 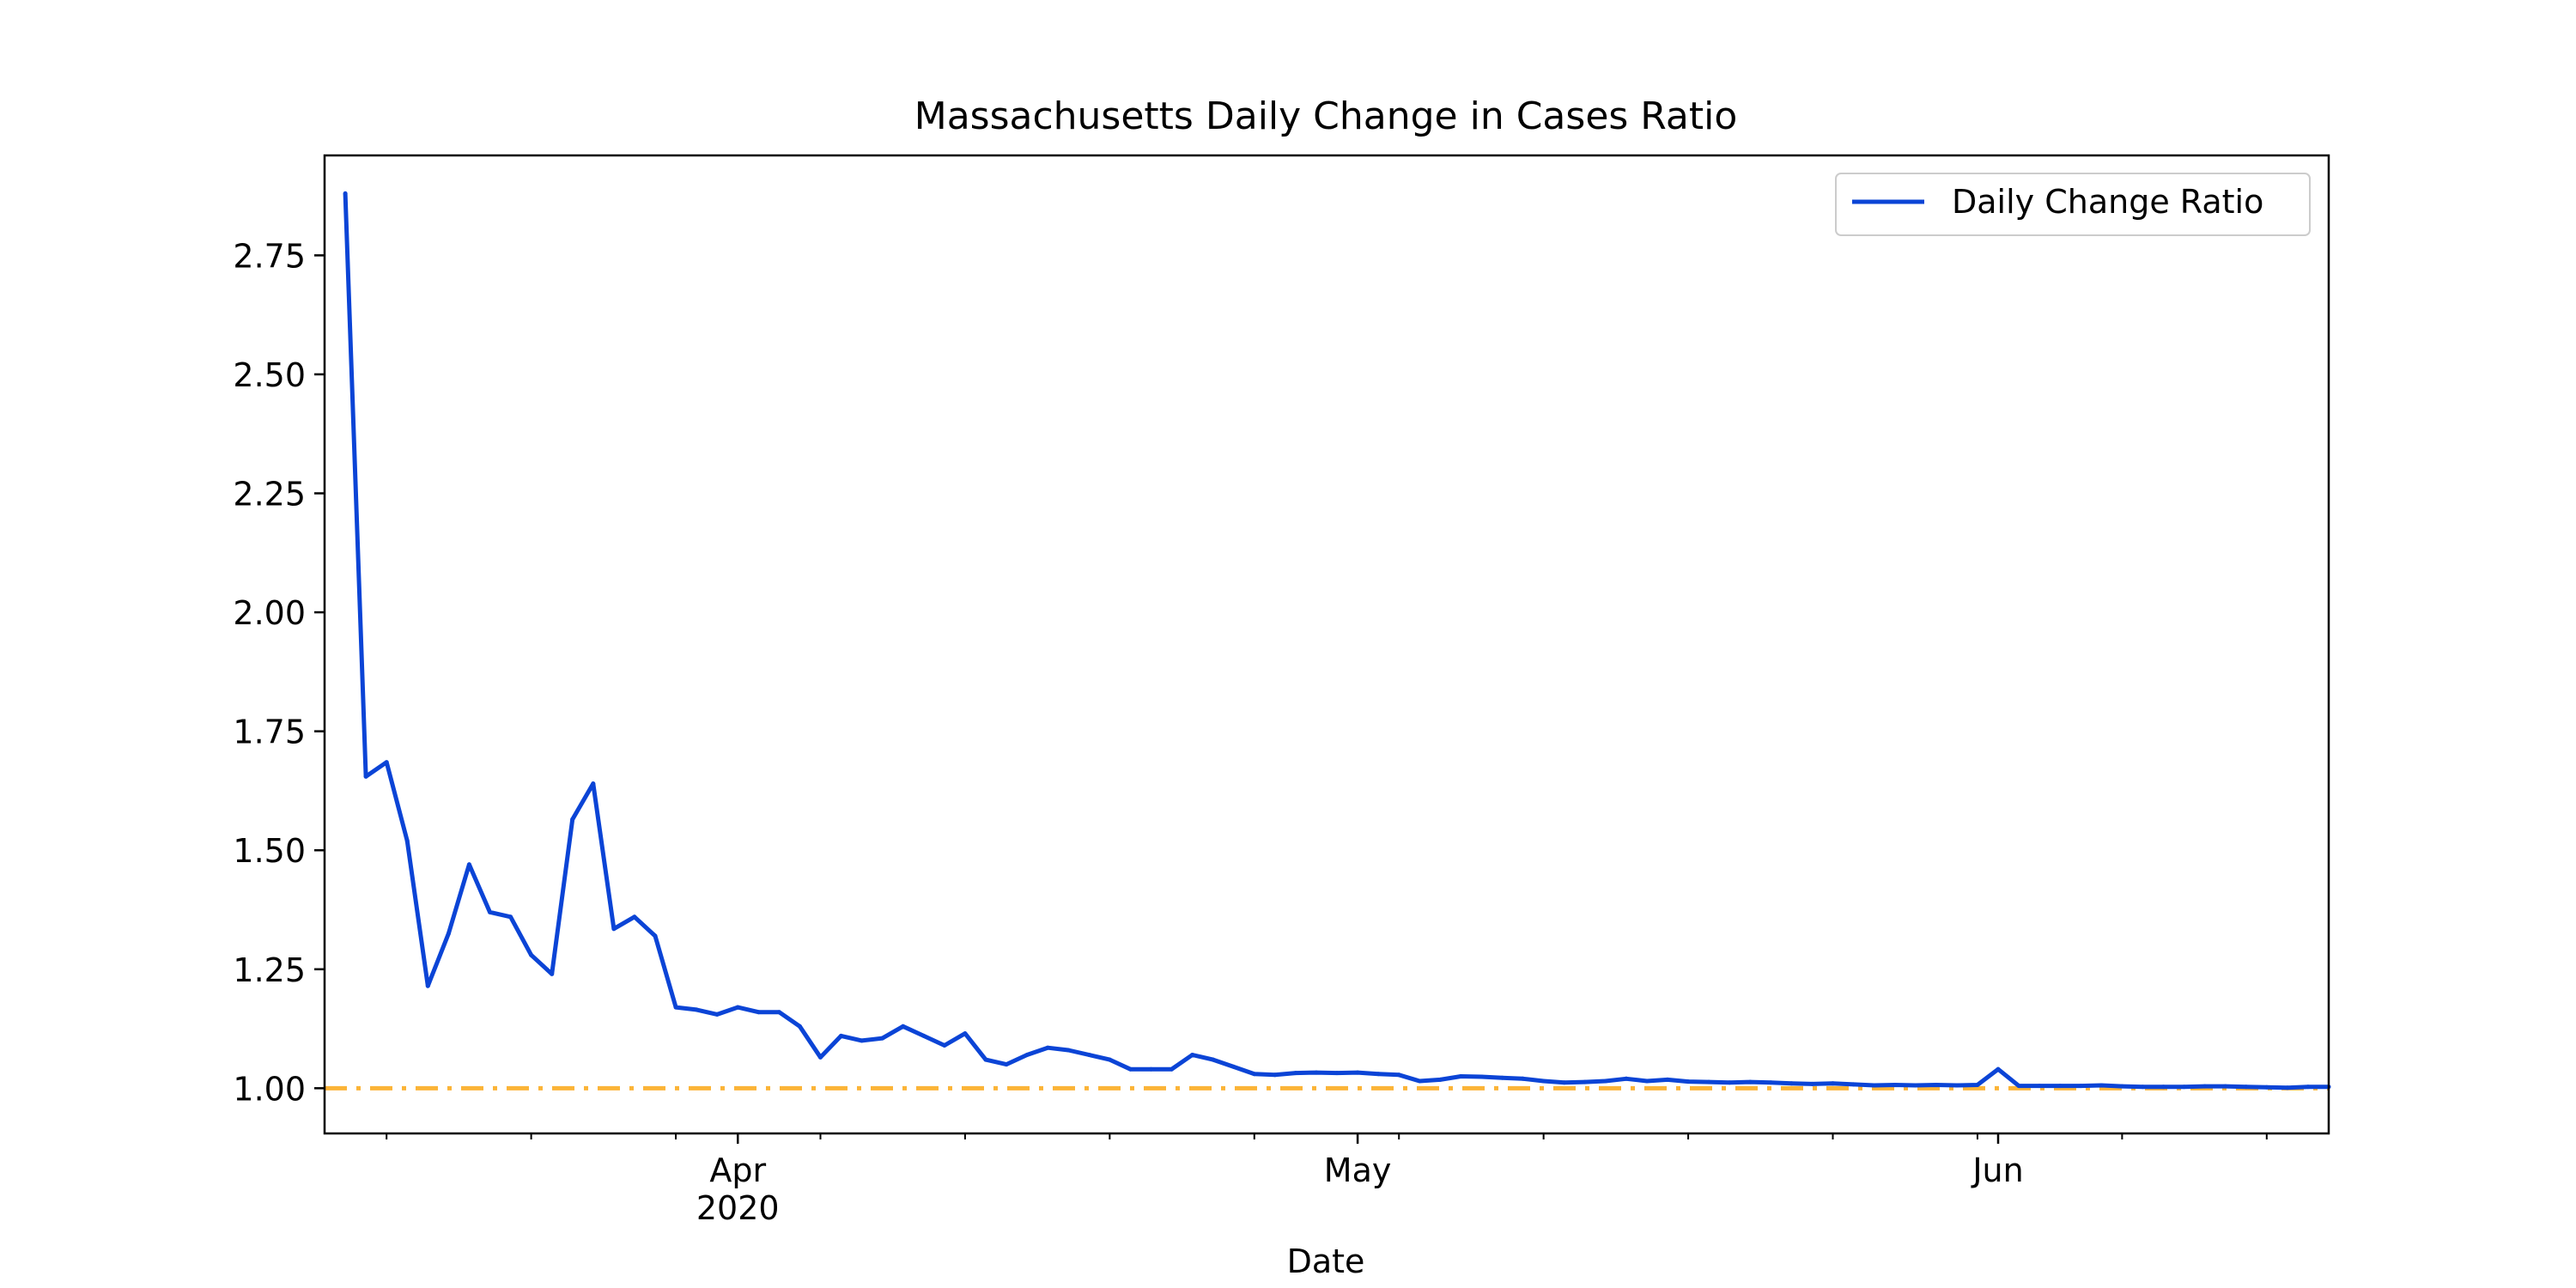 What do you see at coordinates (2107, 202) in the screenshot?
I see `legend-label-daily-change-ratio: Daily Change Ratio` at bounding box center [2107, 202].